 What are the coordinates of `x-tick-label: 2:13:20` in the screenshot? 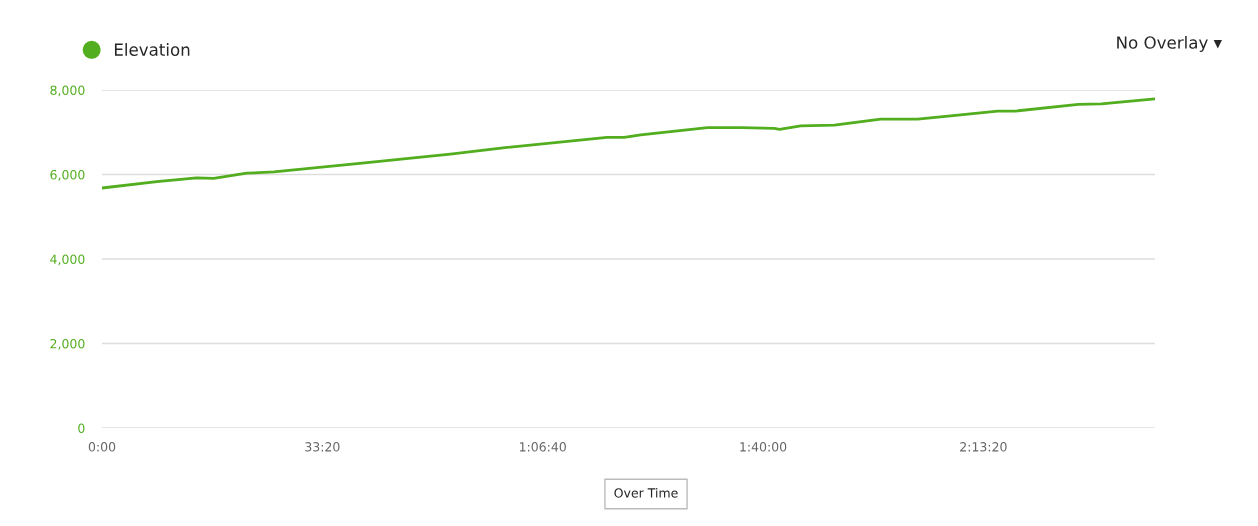 It's located at (983, 447).